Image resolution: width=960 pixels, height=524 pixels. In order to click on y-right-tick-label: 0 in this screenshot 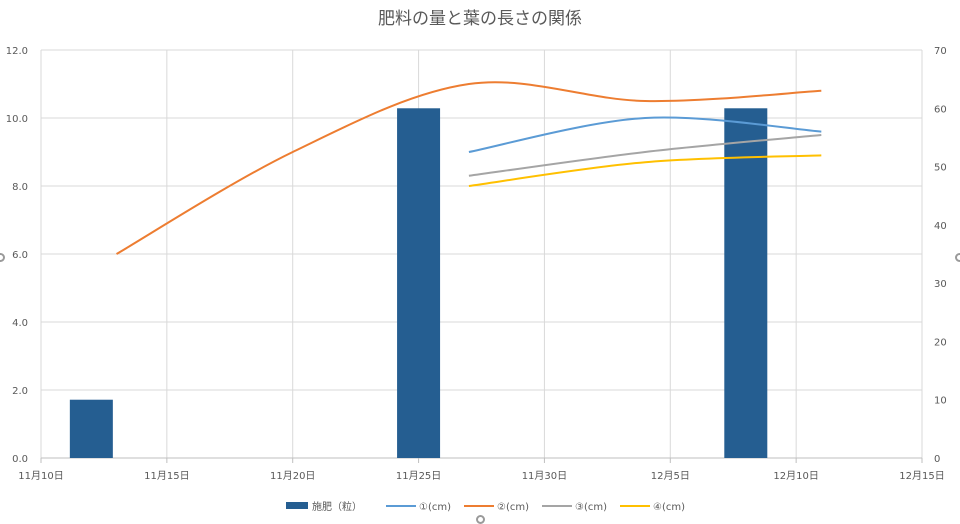, I will do `click(937, 459)`.